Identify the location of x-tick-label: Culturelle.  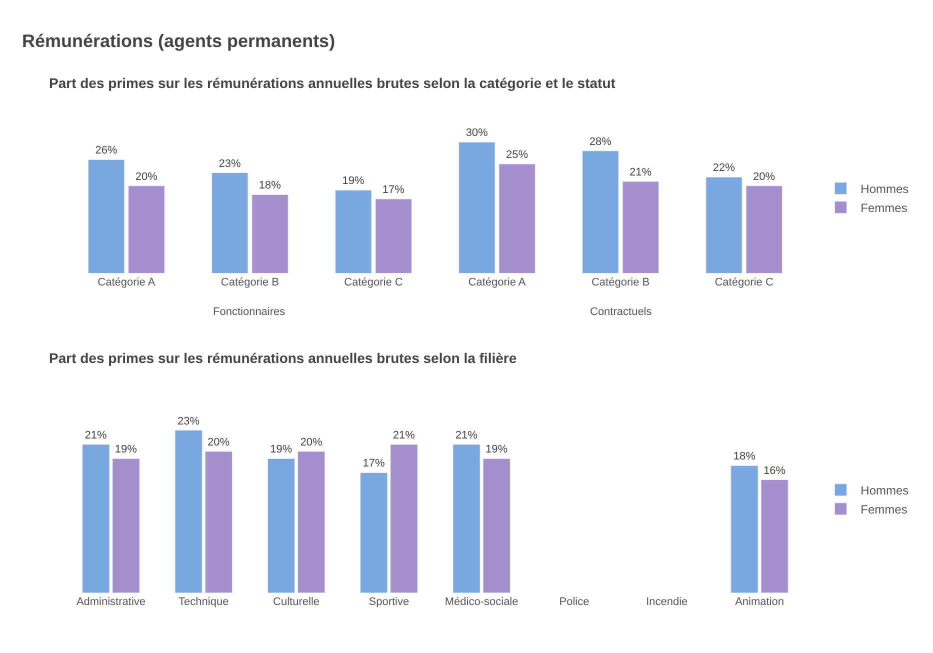
(296, 602).